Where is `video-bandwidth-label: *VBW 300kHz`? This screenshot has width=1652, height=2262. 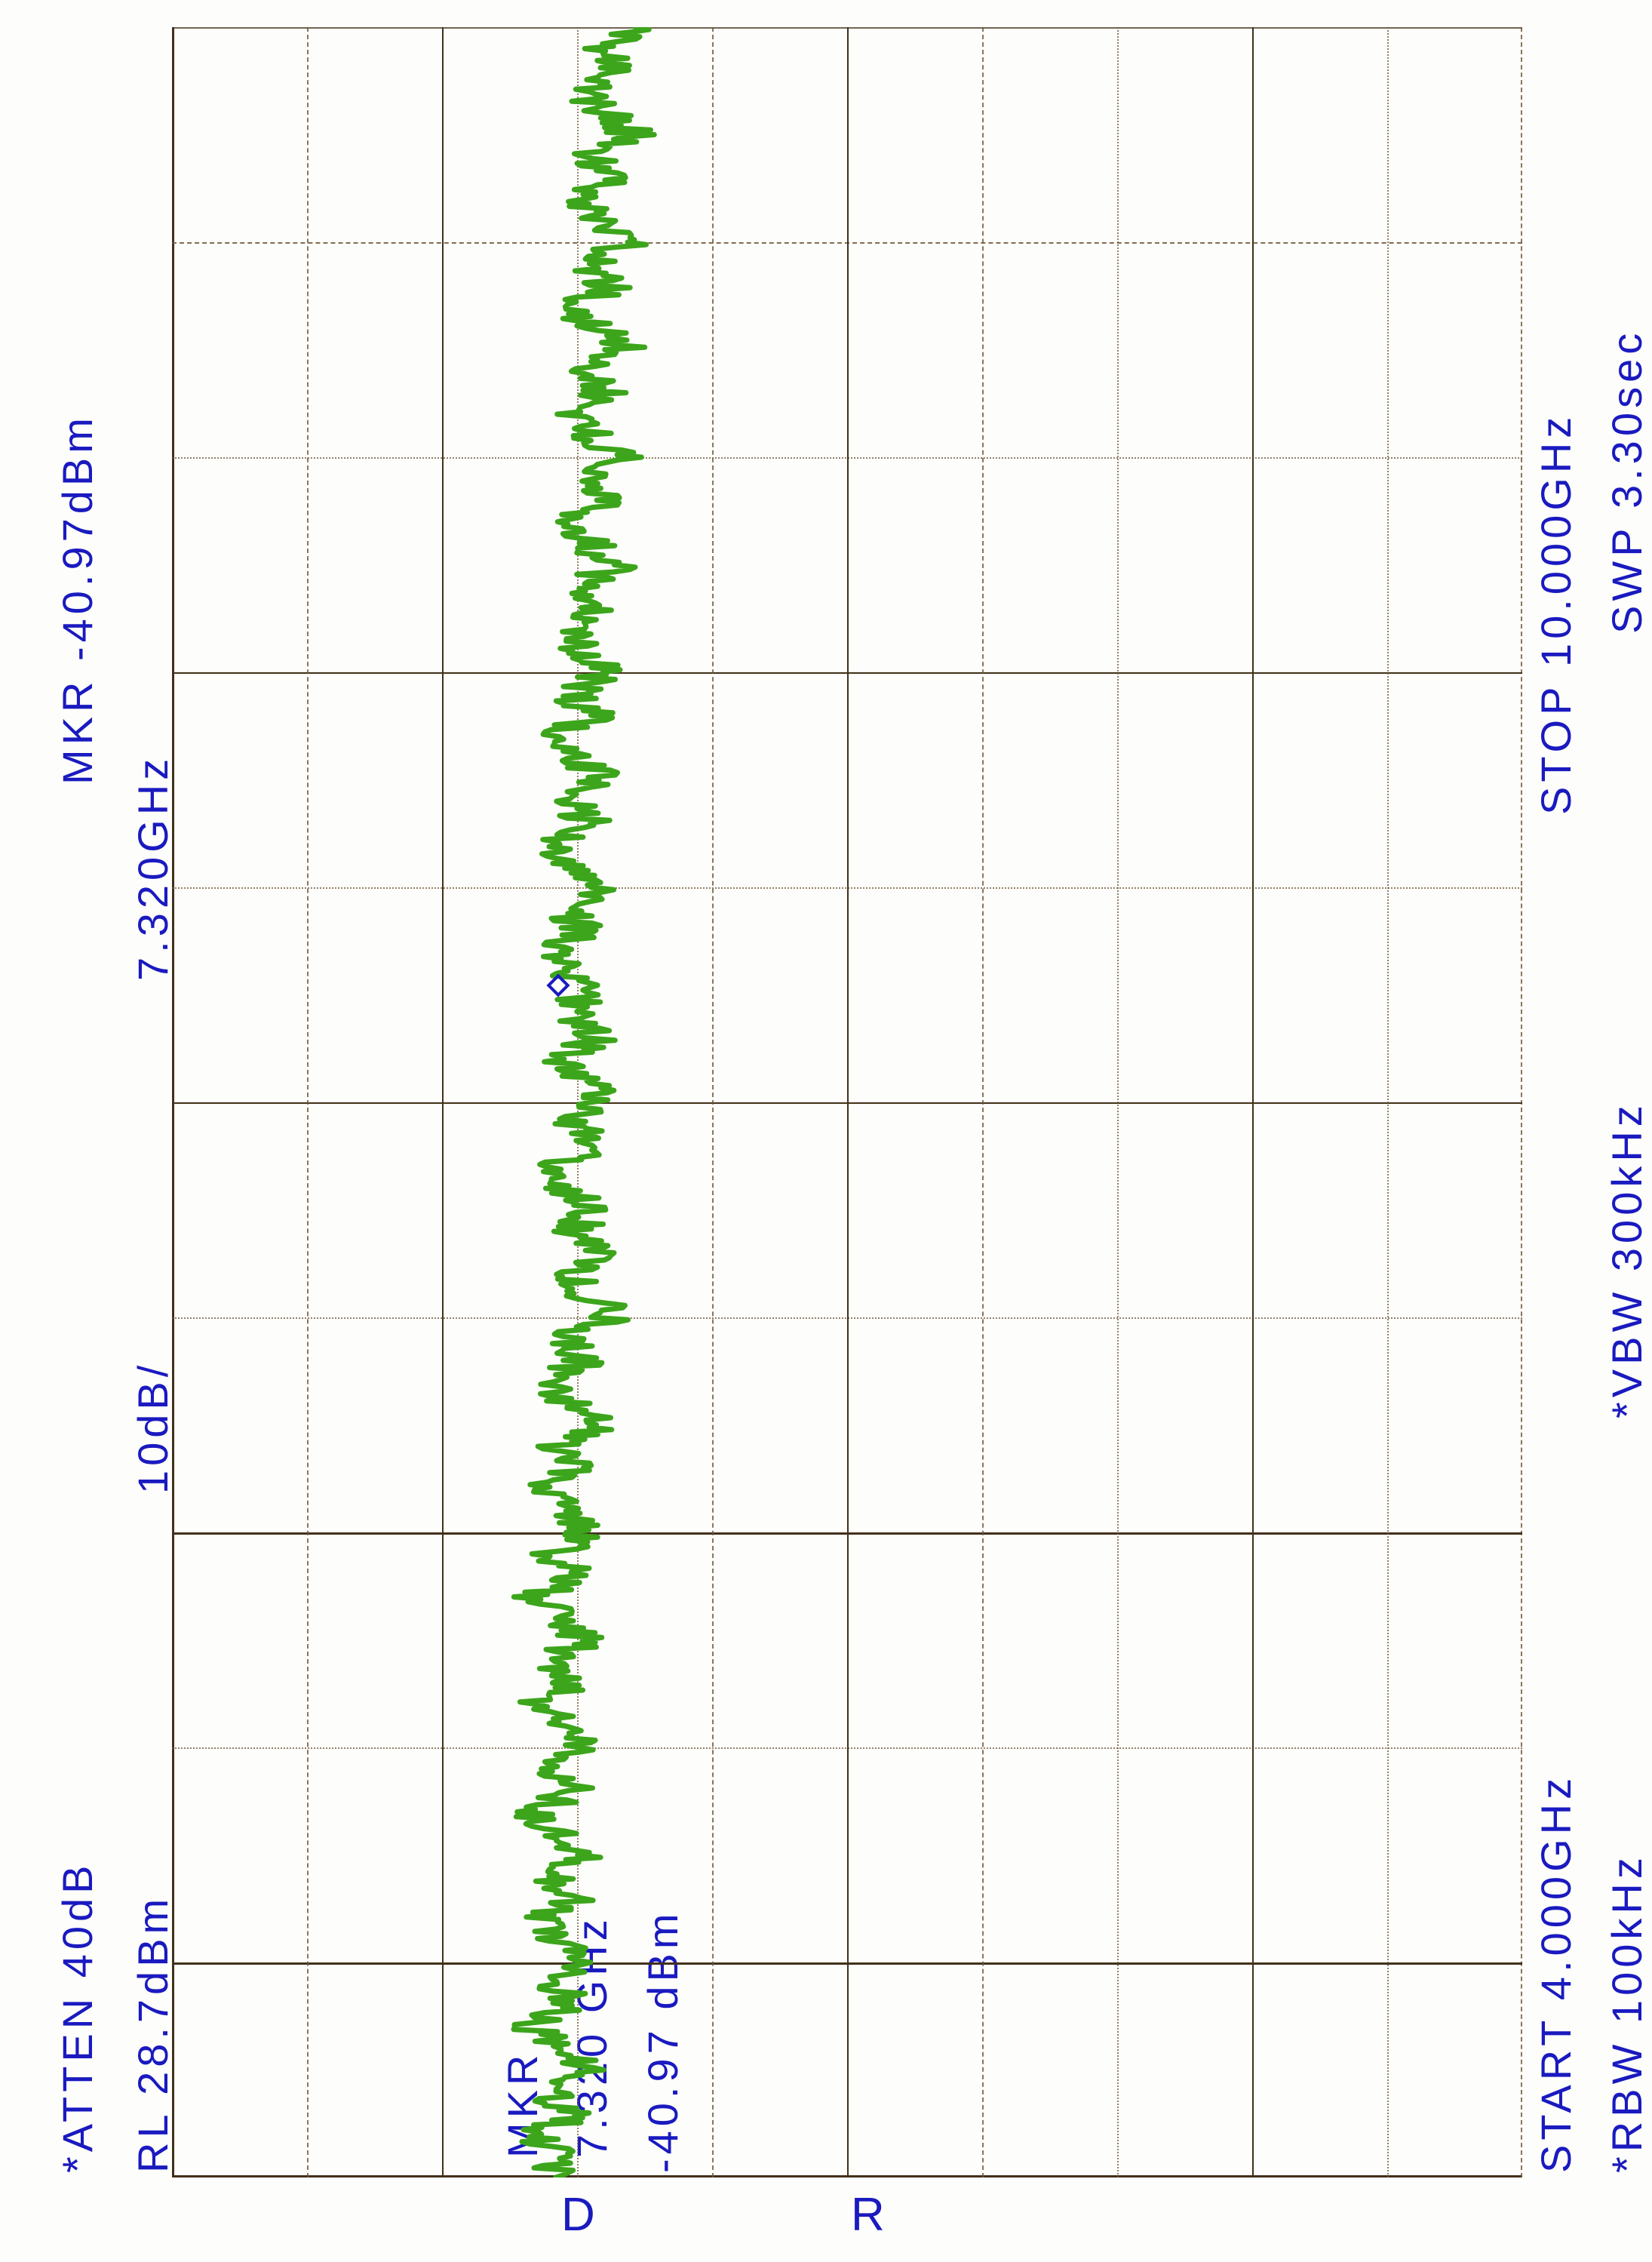
video-bandwidth-label: *VBW 300kHz is located at coordinates (1626, 1259).